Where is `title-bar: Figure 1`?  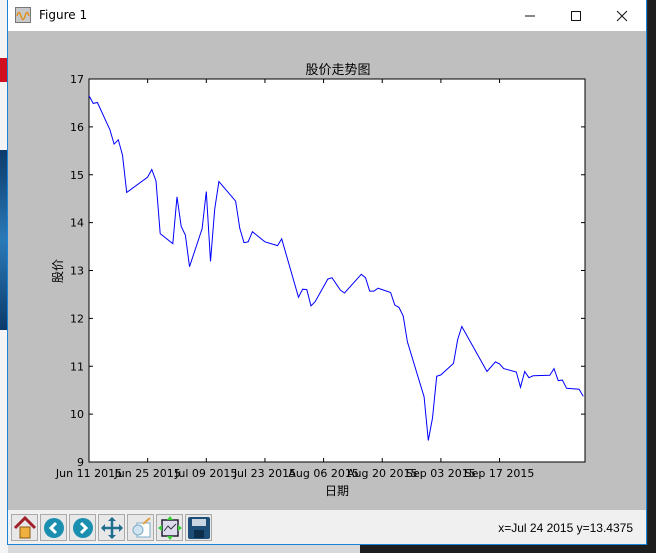
title-bar: Figure 1 is located at coordinates (327, 15).